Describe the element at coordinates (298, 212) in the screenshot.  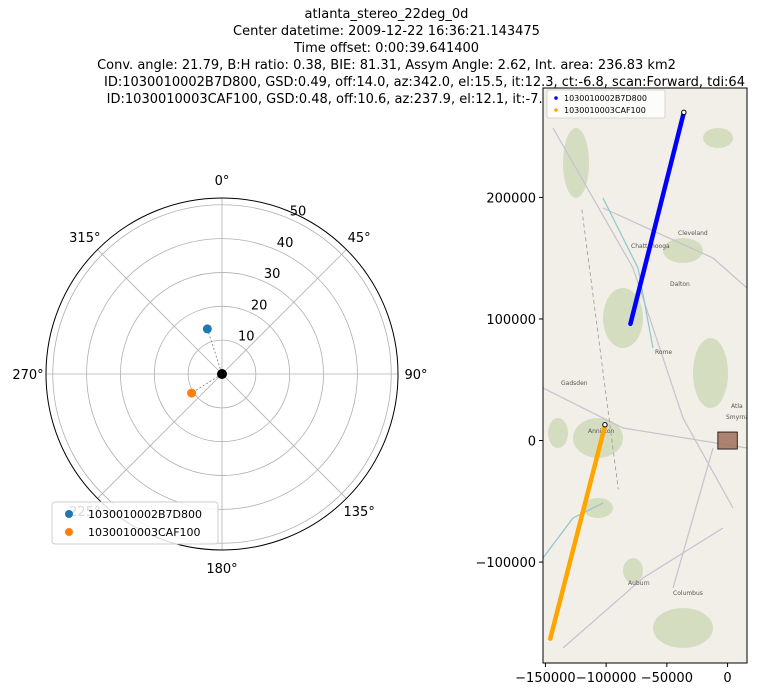
I see `polar-r-tick-label: 50` at that location.